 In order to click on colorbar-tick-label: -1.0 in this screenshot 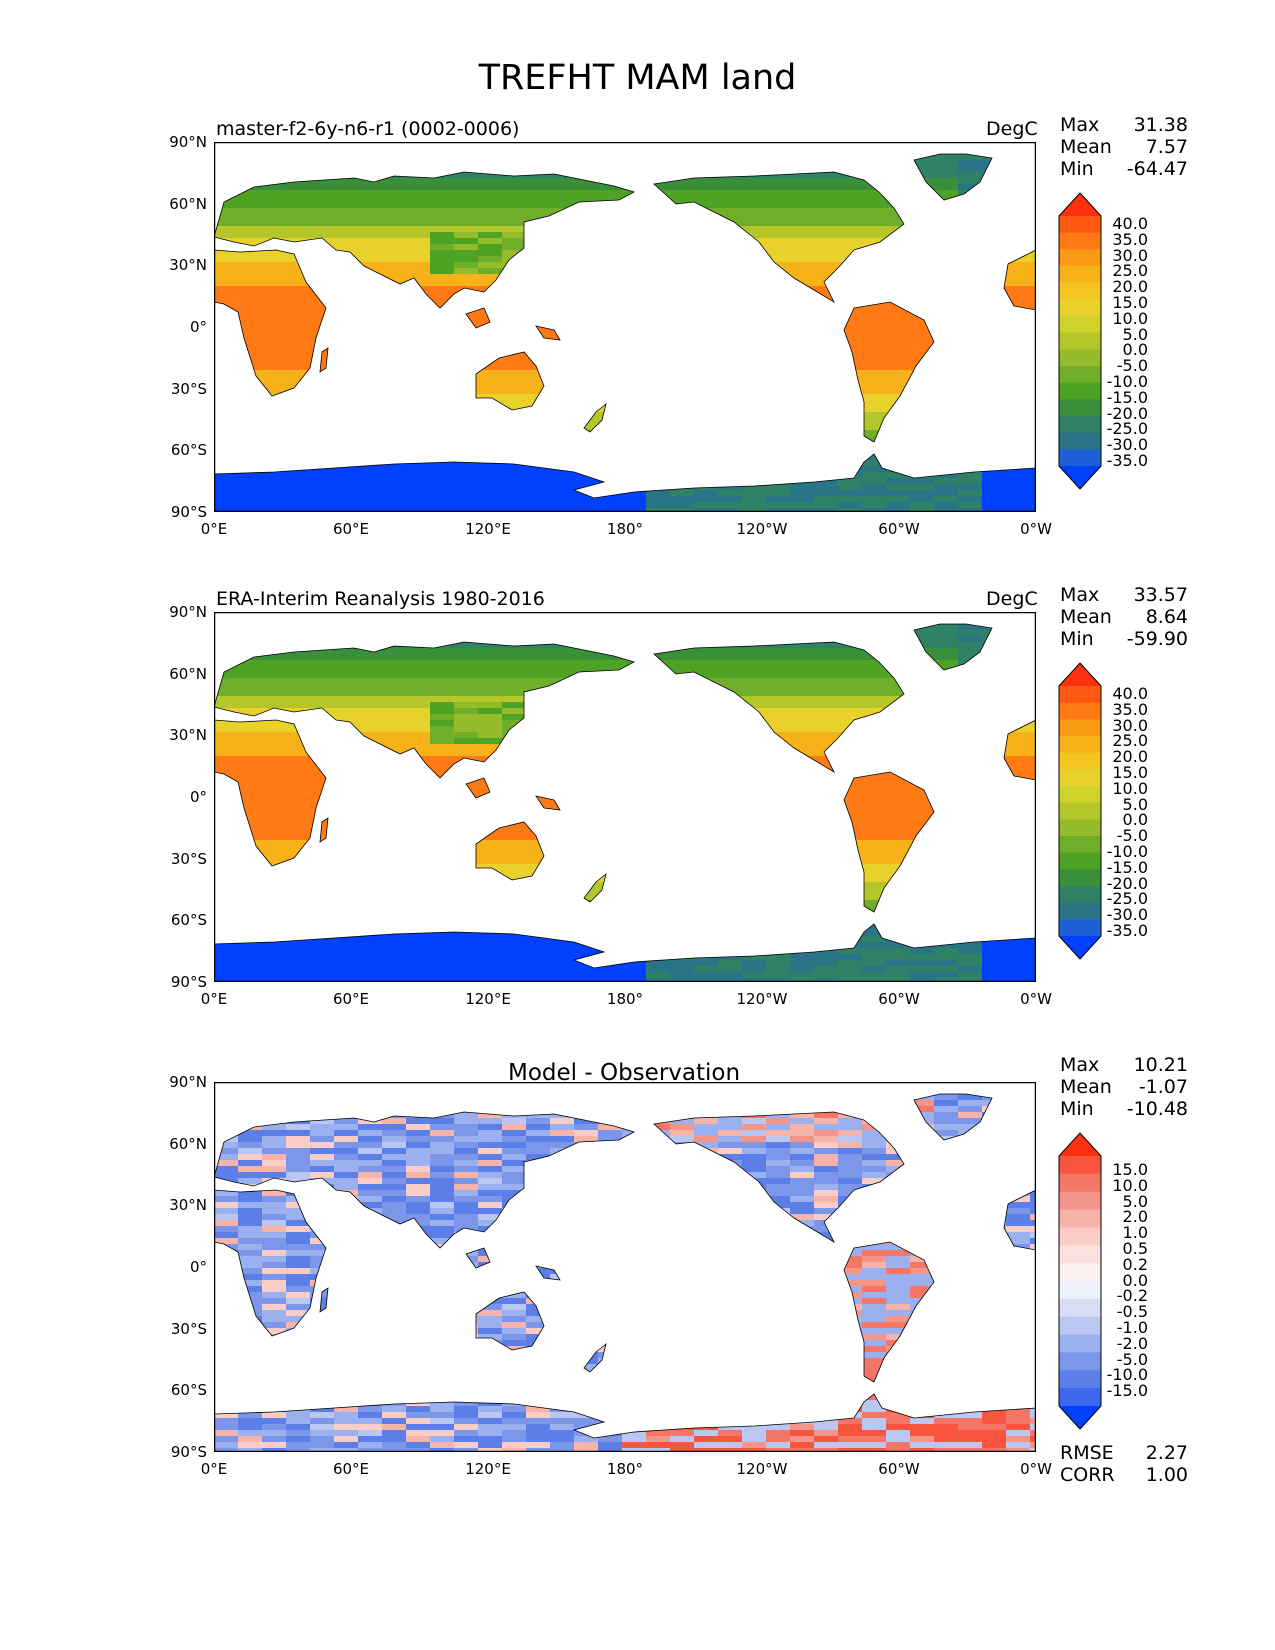, I will do `click(1132, 1327)`.